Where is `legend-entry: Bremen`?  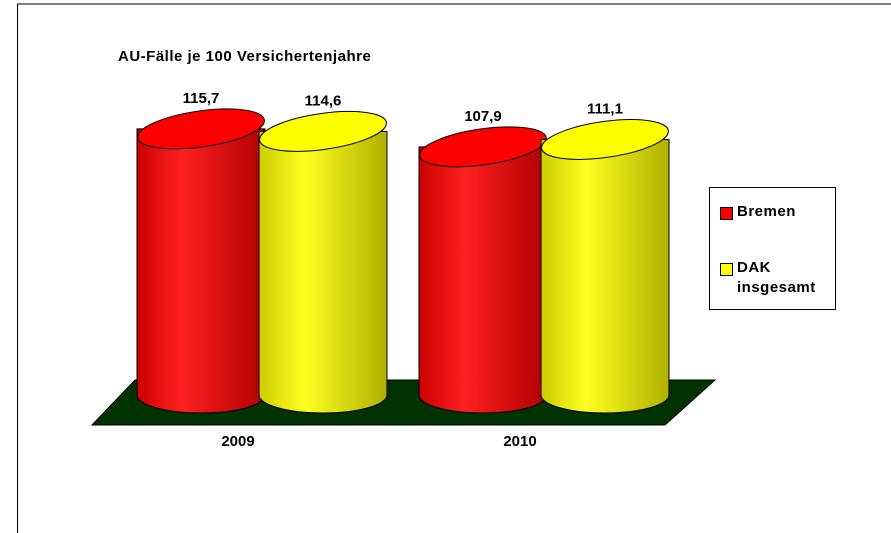
legend-entry: Bremen is located at coordinates (773, 212).